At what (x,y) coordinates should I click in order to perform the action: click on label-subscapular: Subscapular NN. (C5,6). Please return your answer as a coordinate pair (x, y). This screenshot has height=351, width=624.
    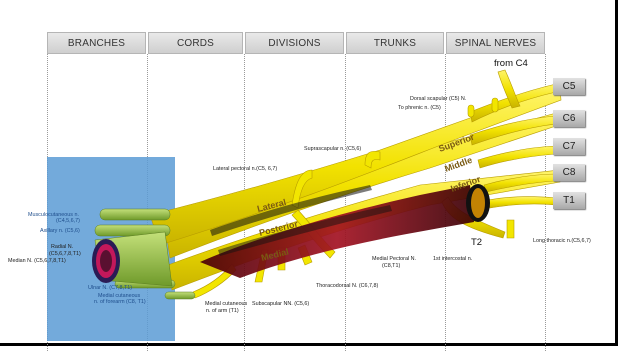
    Looking at the image, I should click on (281, 304).